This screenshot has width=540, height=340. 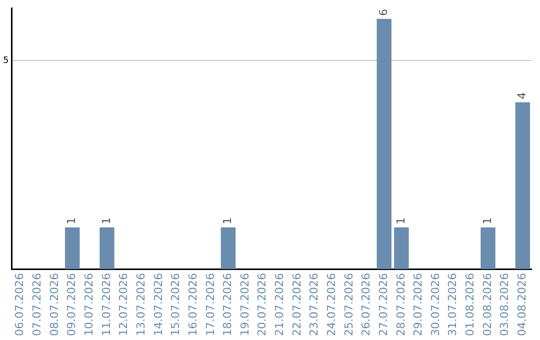 I want to click on x-tick-label: 12.07.2026, so click(x=123, y=304).